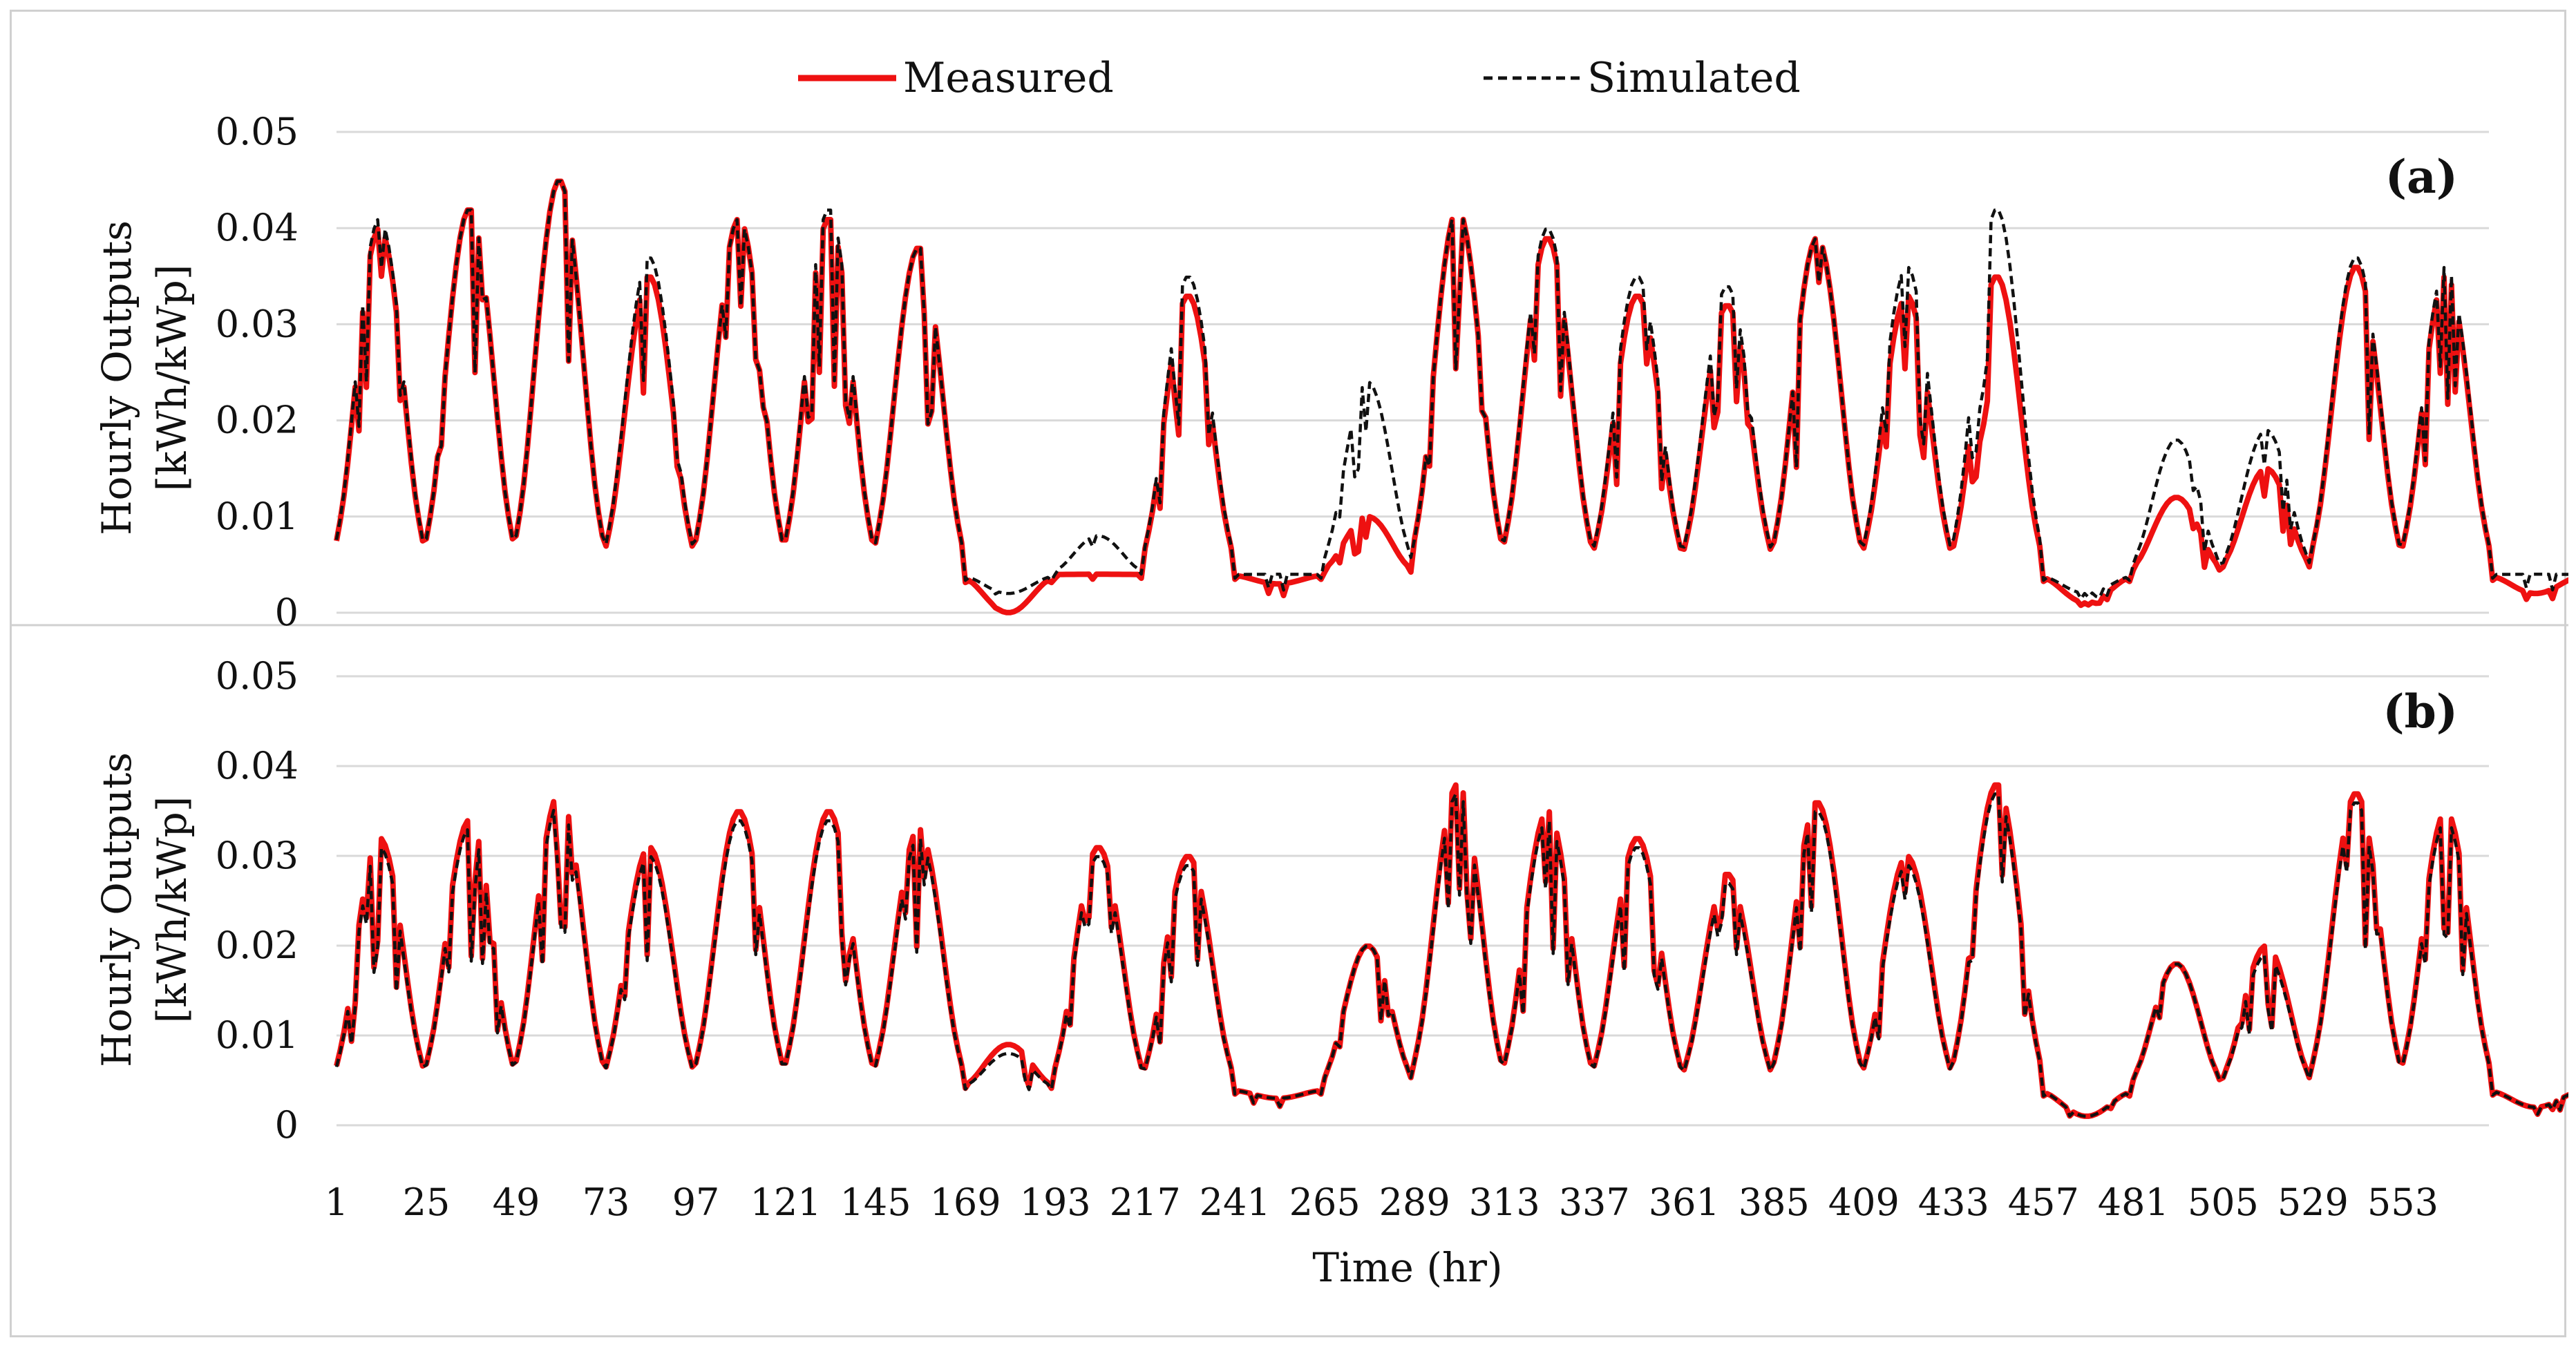 Image resolution: width=2576 pixels, height=1347 pixels. I want to click on x-tick-label: 553, so click(2402, 1203).